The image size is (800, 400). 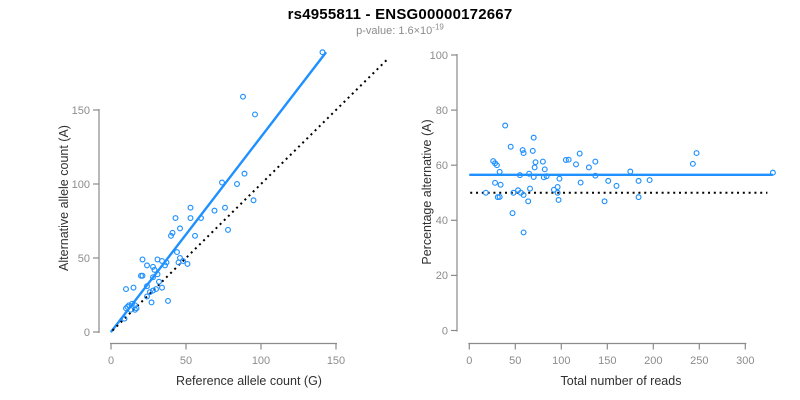 I want to click on y-tick-label: 50, so click(x=84, y=259).